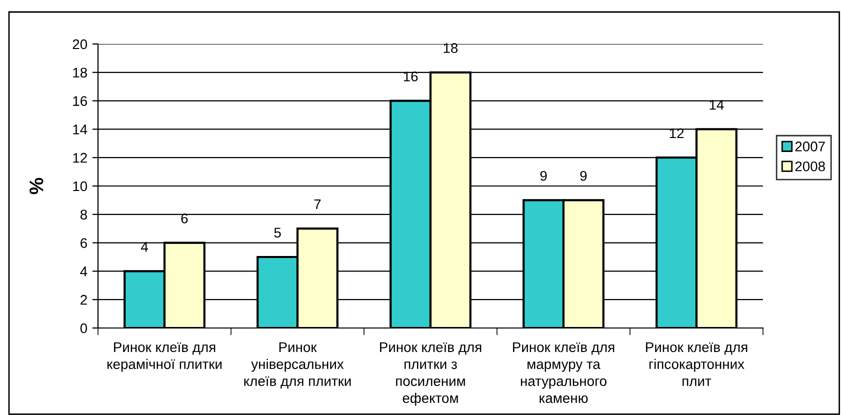 This screenshot has width=841, height=415. Describe the element at coordinates (80, 186) in the screenshot. I see `y-tick-label: 10` at that location.